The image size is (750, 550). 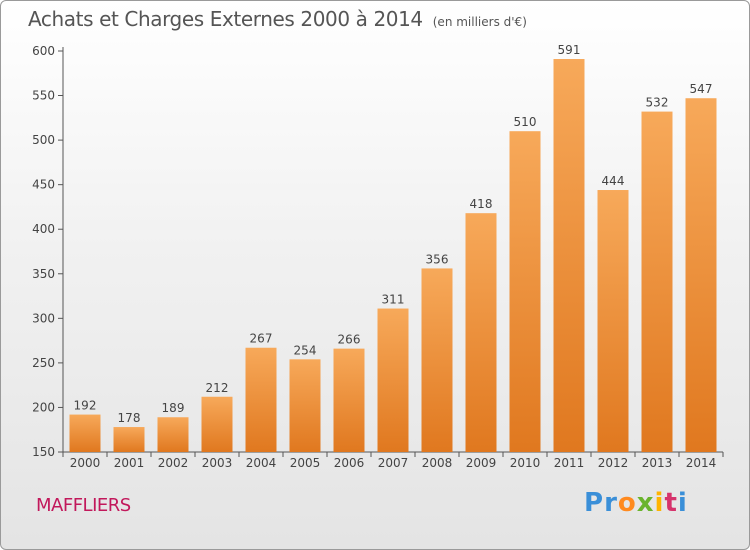 What do you see at coordinates (525, 122) in the screenshot?
I see `bar-value-label: 510` at bounding box center [525, 122].